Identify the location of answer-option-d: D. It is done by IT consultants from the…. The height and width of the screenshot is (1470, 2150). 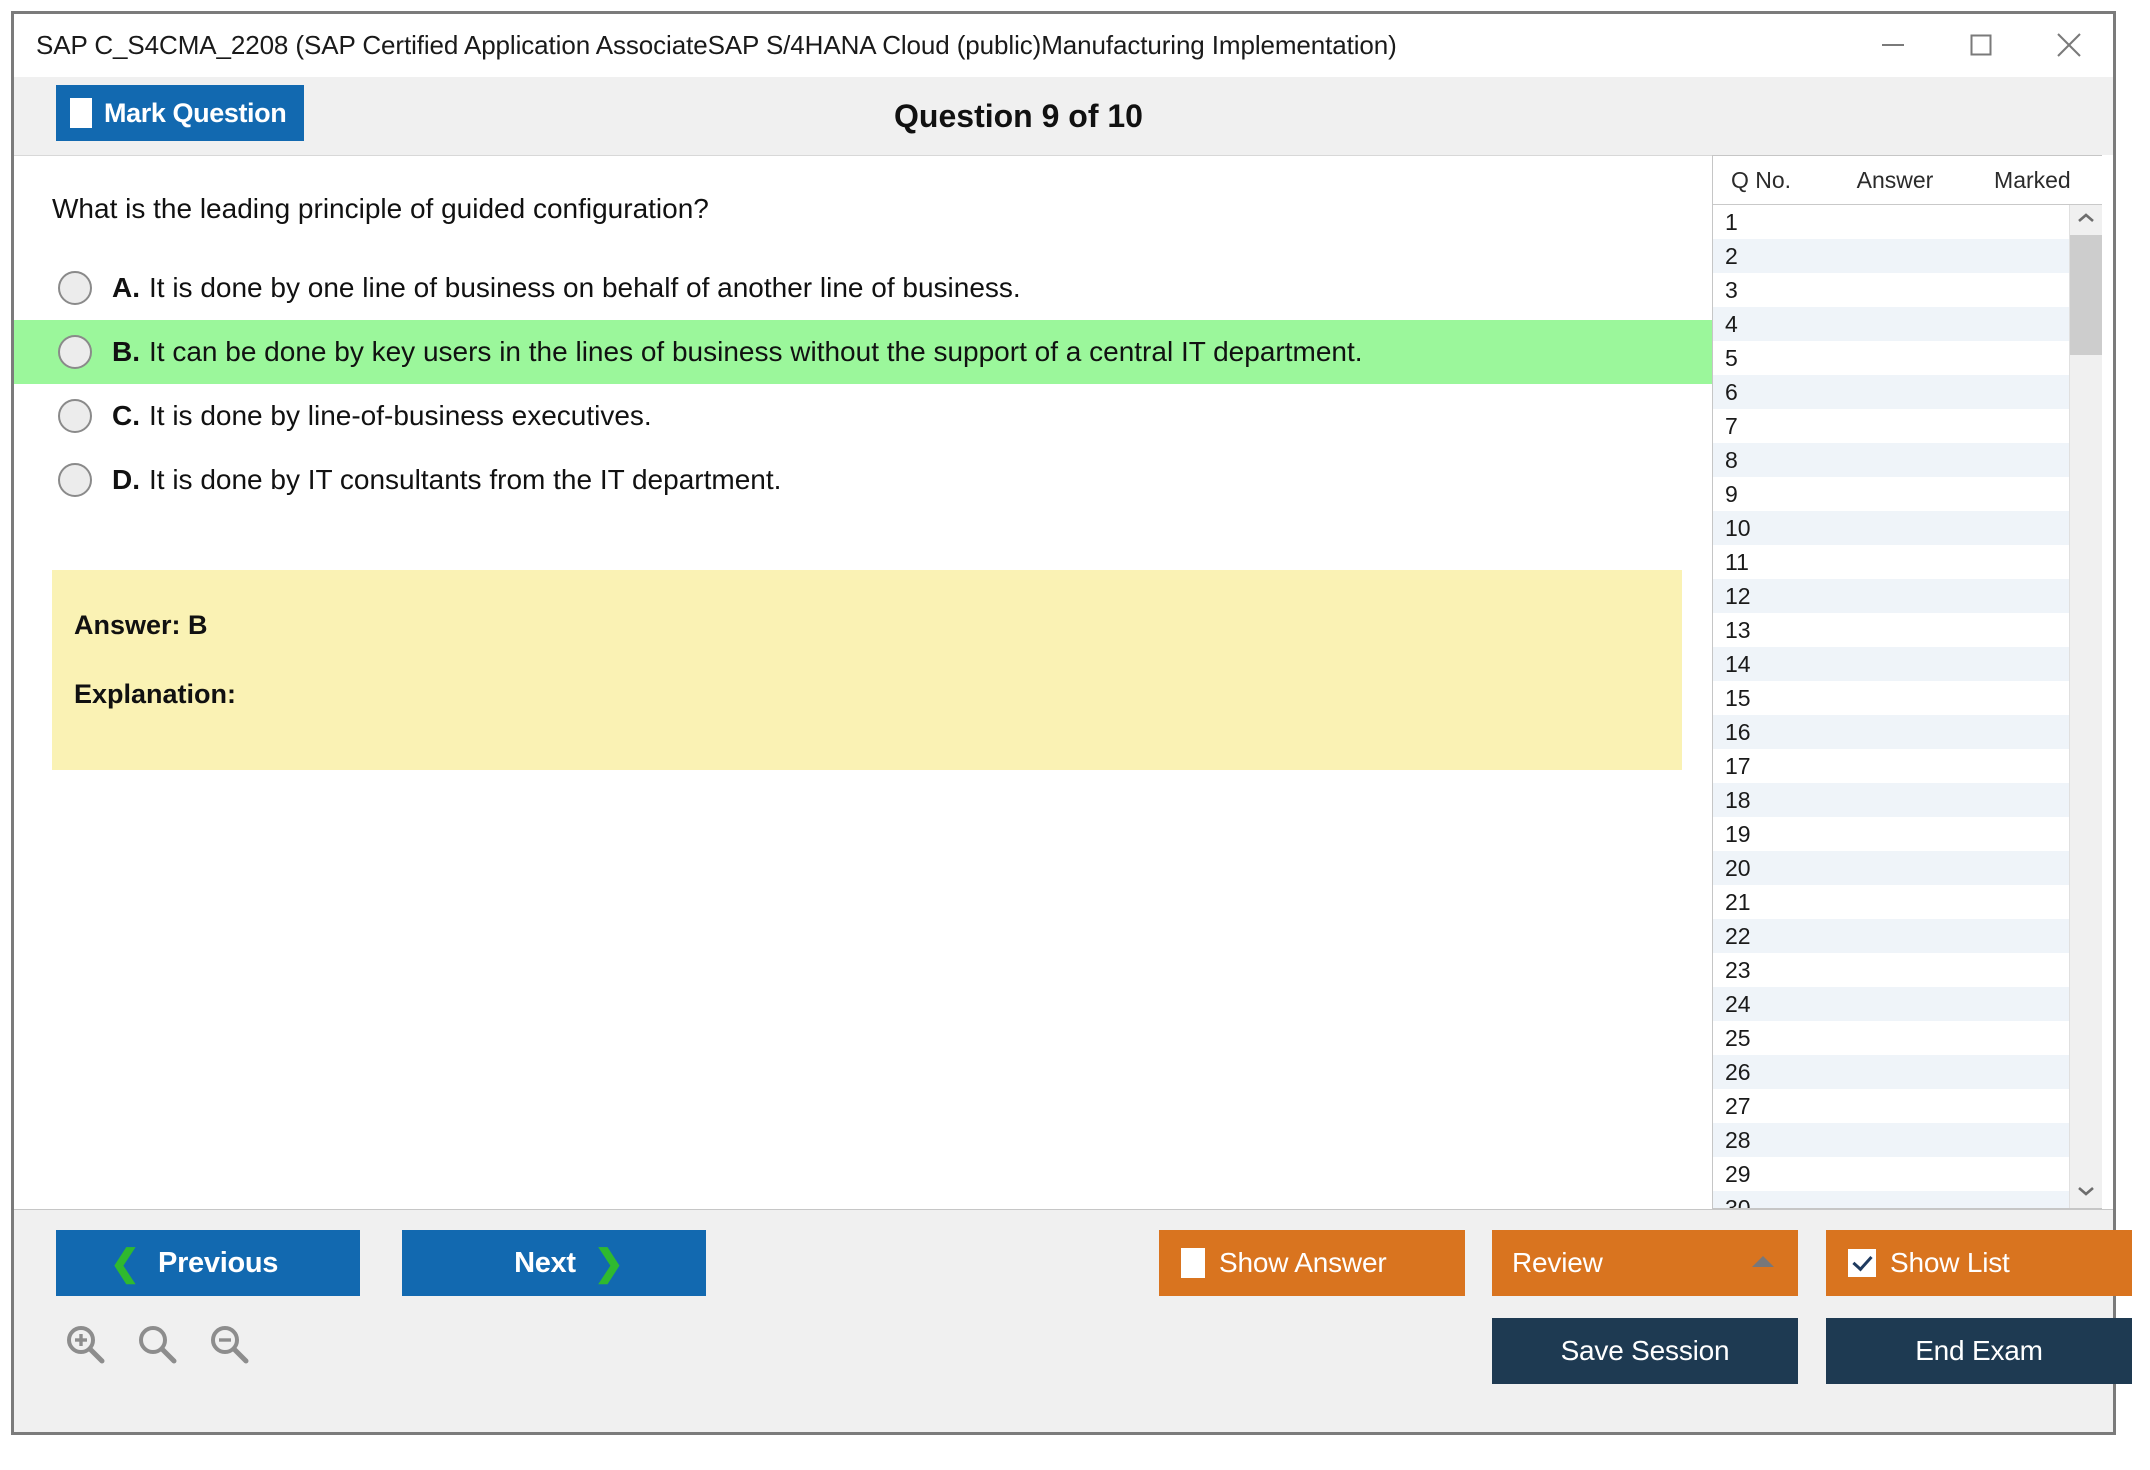
(863, 480).